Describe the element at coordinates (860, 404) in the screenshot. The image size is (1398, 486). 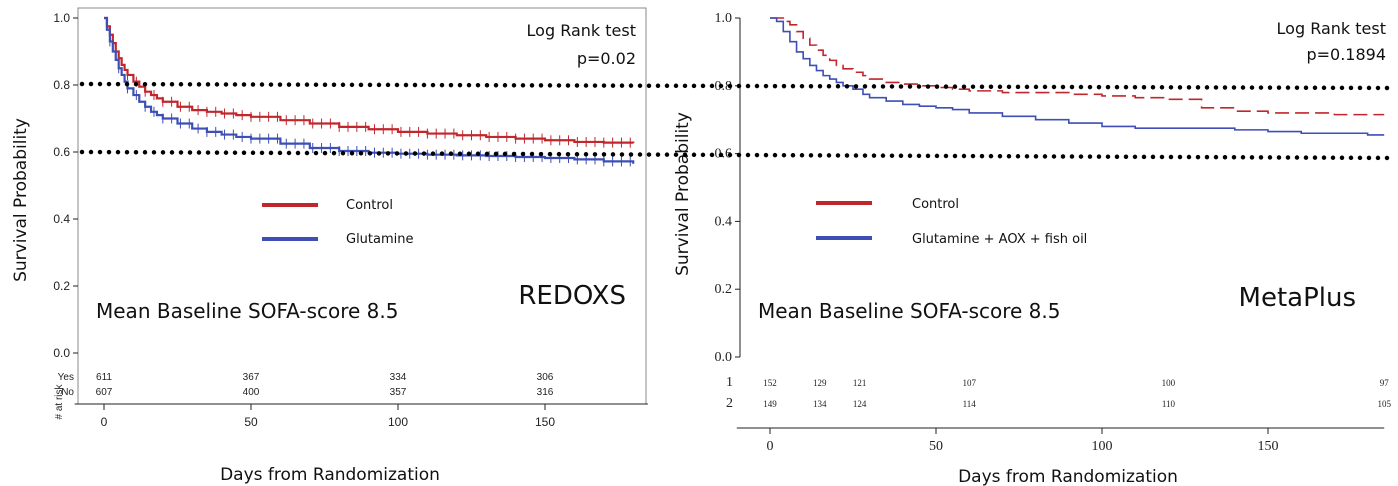
I see `metaplus-risk-value: 124` at that location.